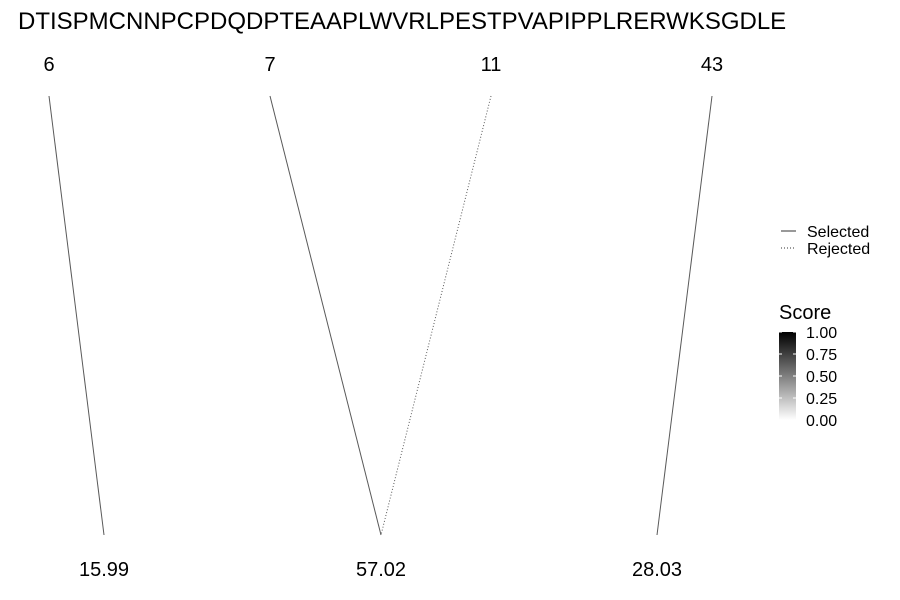 The width and height of the screenshot is (900, 600). Describe the element at coordinates (821, 421) in the screenshot. I see `score-tick-label: 0.00` at that location.